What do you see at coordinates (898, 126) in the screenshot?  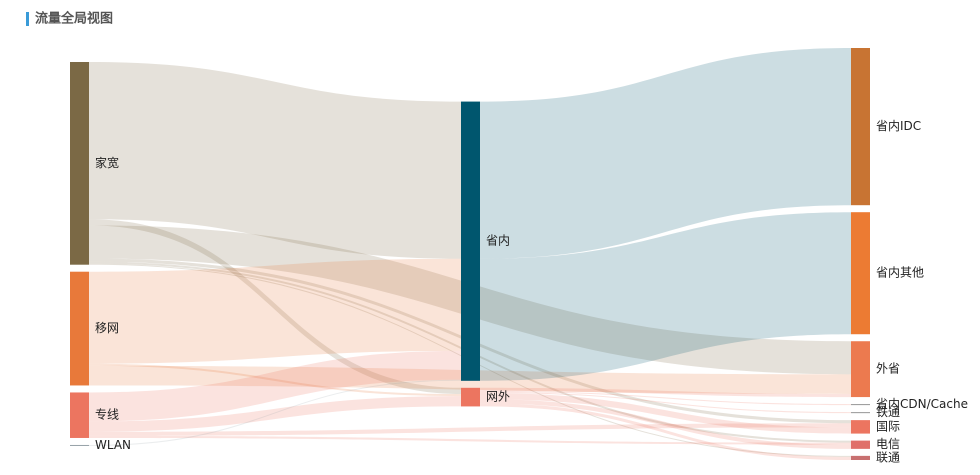 I see `node-label: 省内IDC` at bounding box center [898, 126].